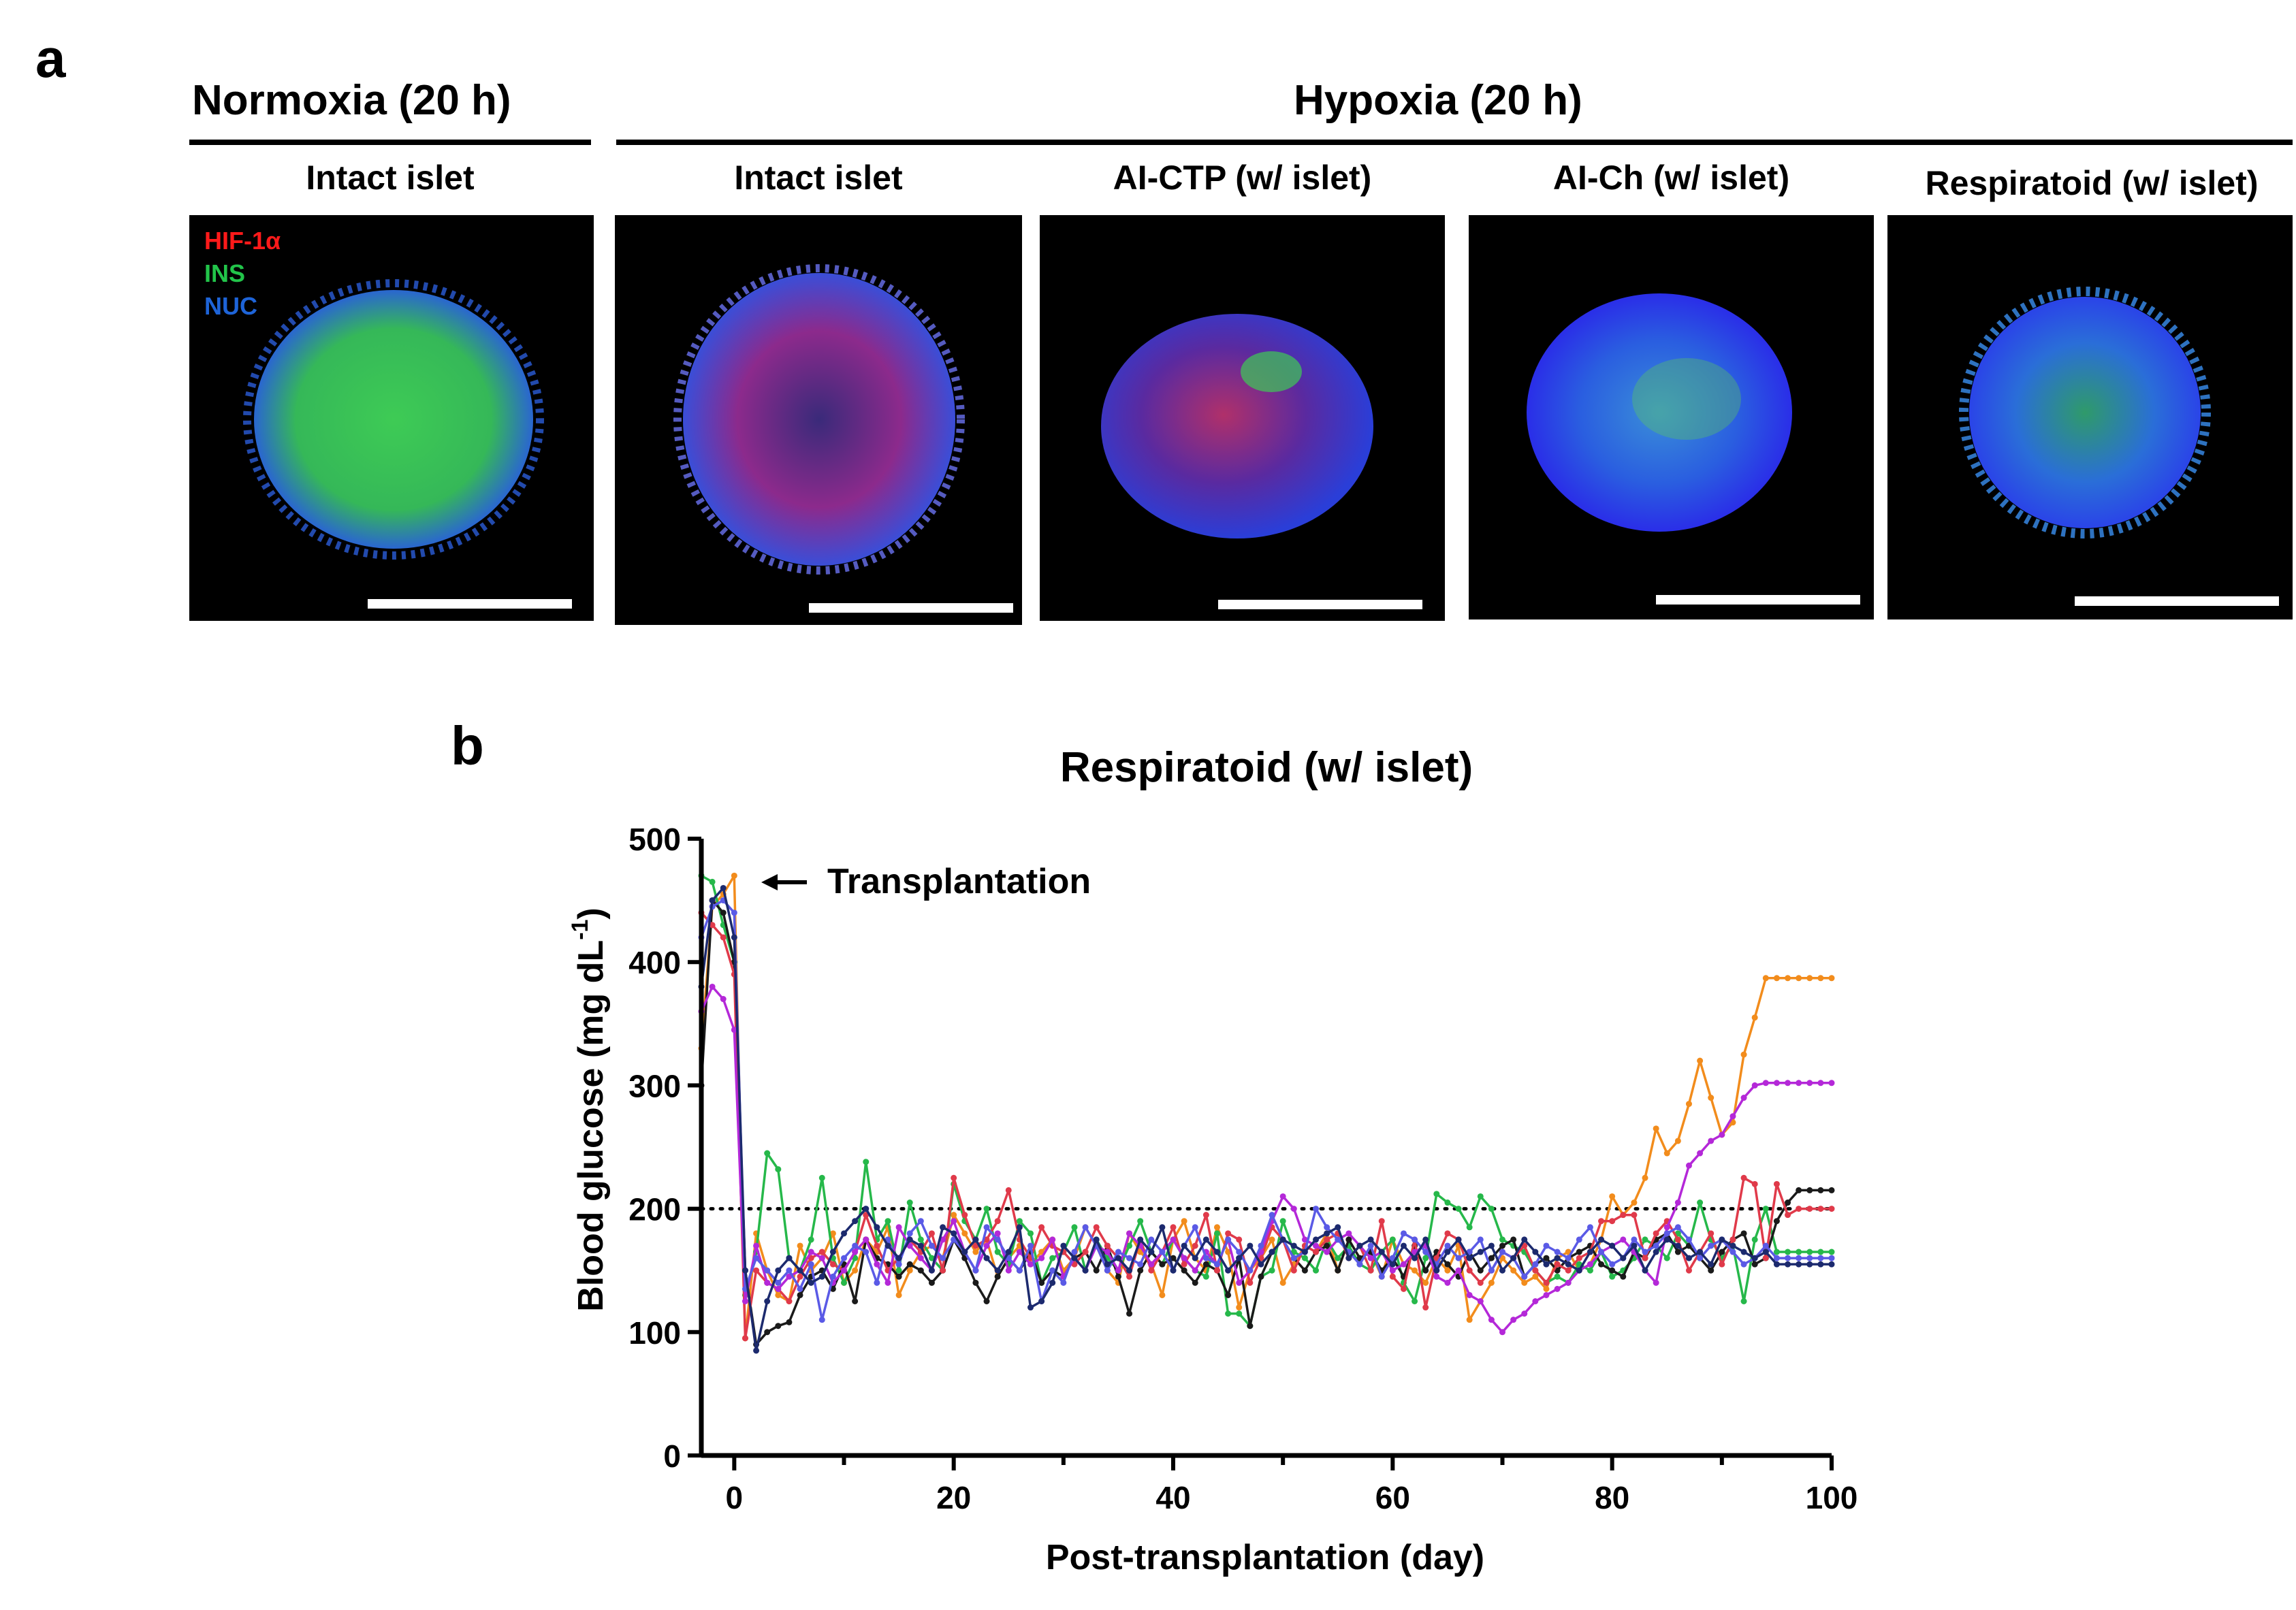  Describe the element at coordinates (2177, 601) in the screenshot. I see `scale-bar` at that location.